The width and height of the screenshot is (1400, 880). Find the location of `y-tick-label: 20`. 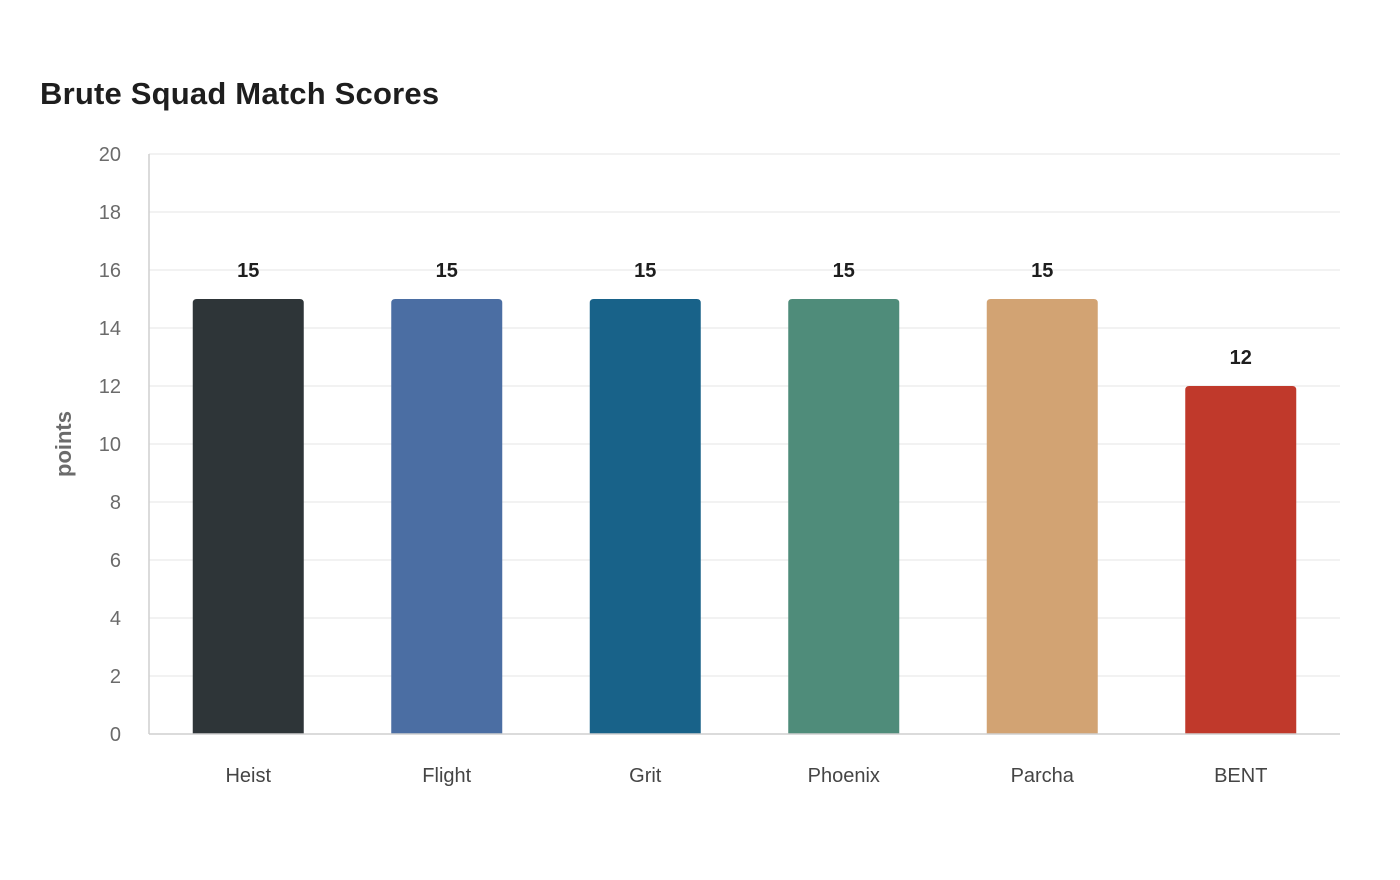

y-tick-label: 20 is located at coordinates (110, 155).